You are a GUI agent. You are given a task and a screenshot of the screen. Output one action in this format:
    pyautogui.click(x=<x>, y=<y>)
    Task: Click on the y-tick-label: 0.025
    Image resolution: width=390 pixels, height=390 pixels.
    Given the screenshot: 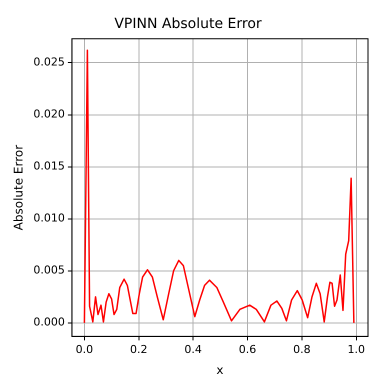 What is the action you would take?
    pyautogui.click(x=49, y=62)
    